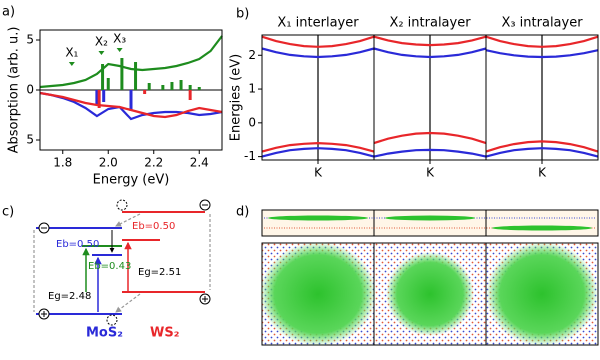 The height and width of the screenshot is (360, 600). What do you see at coordinates (430, 223) in the screenshot?
I see `side-view` at bounding box center [430, 223].